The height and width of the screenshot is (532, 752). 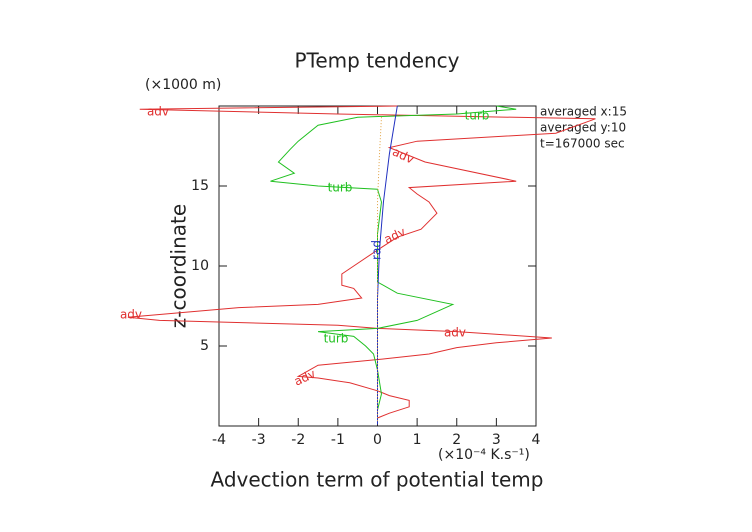 I want to click on y-tick-label: 15, so click(x=200, y=186).